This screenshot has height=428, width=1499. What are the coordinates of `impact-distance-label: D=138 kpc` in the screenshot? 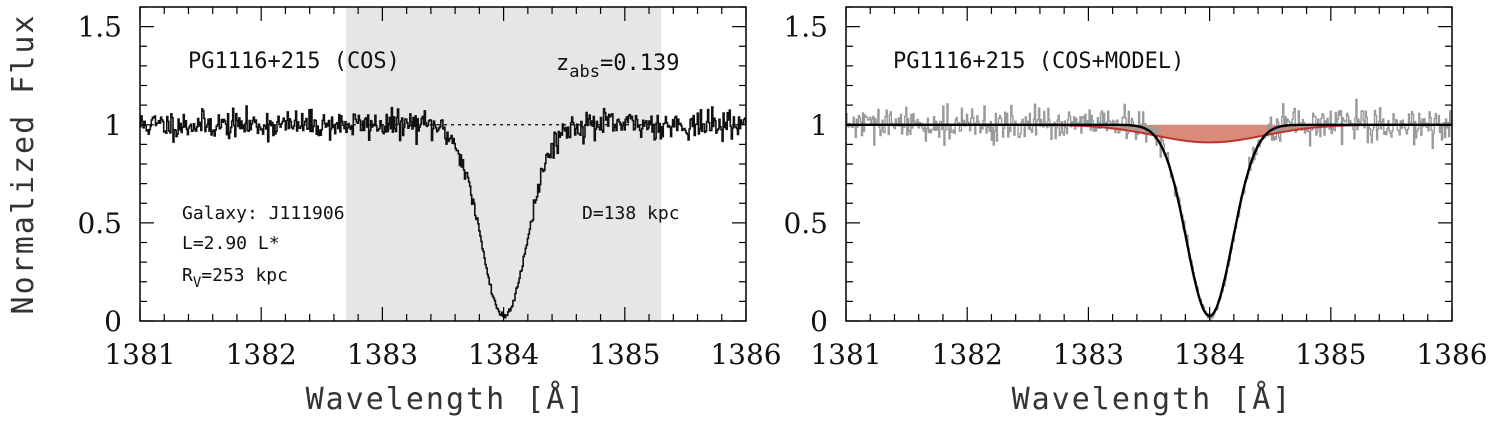 It's located at (631, 213).